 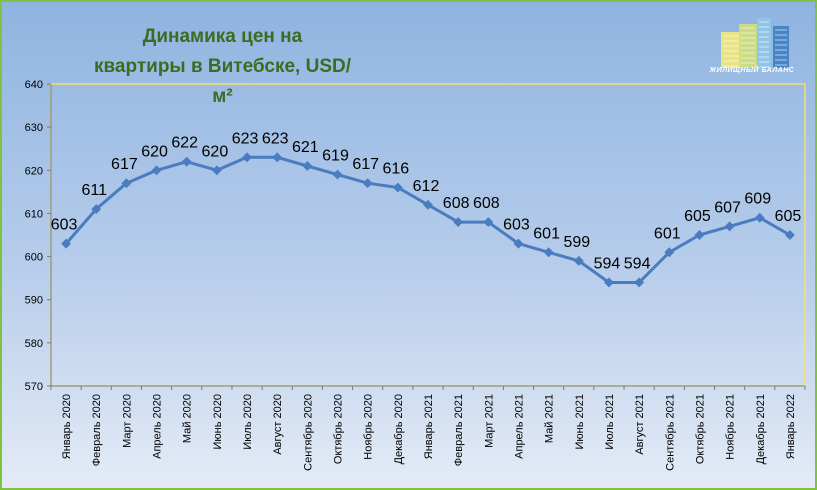 What do you see at coordinates (248, 422) in the screenshot?
I see `x-tick-label: Июль 2020` at bounding box center [248, 422].